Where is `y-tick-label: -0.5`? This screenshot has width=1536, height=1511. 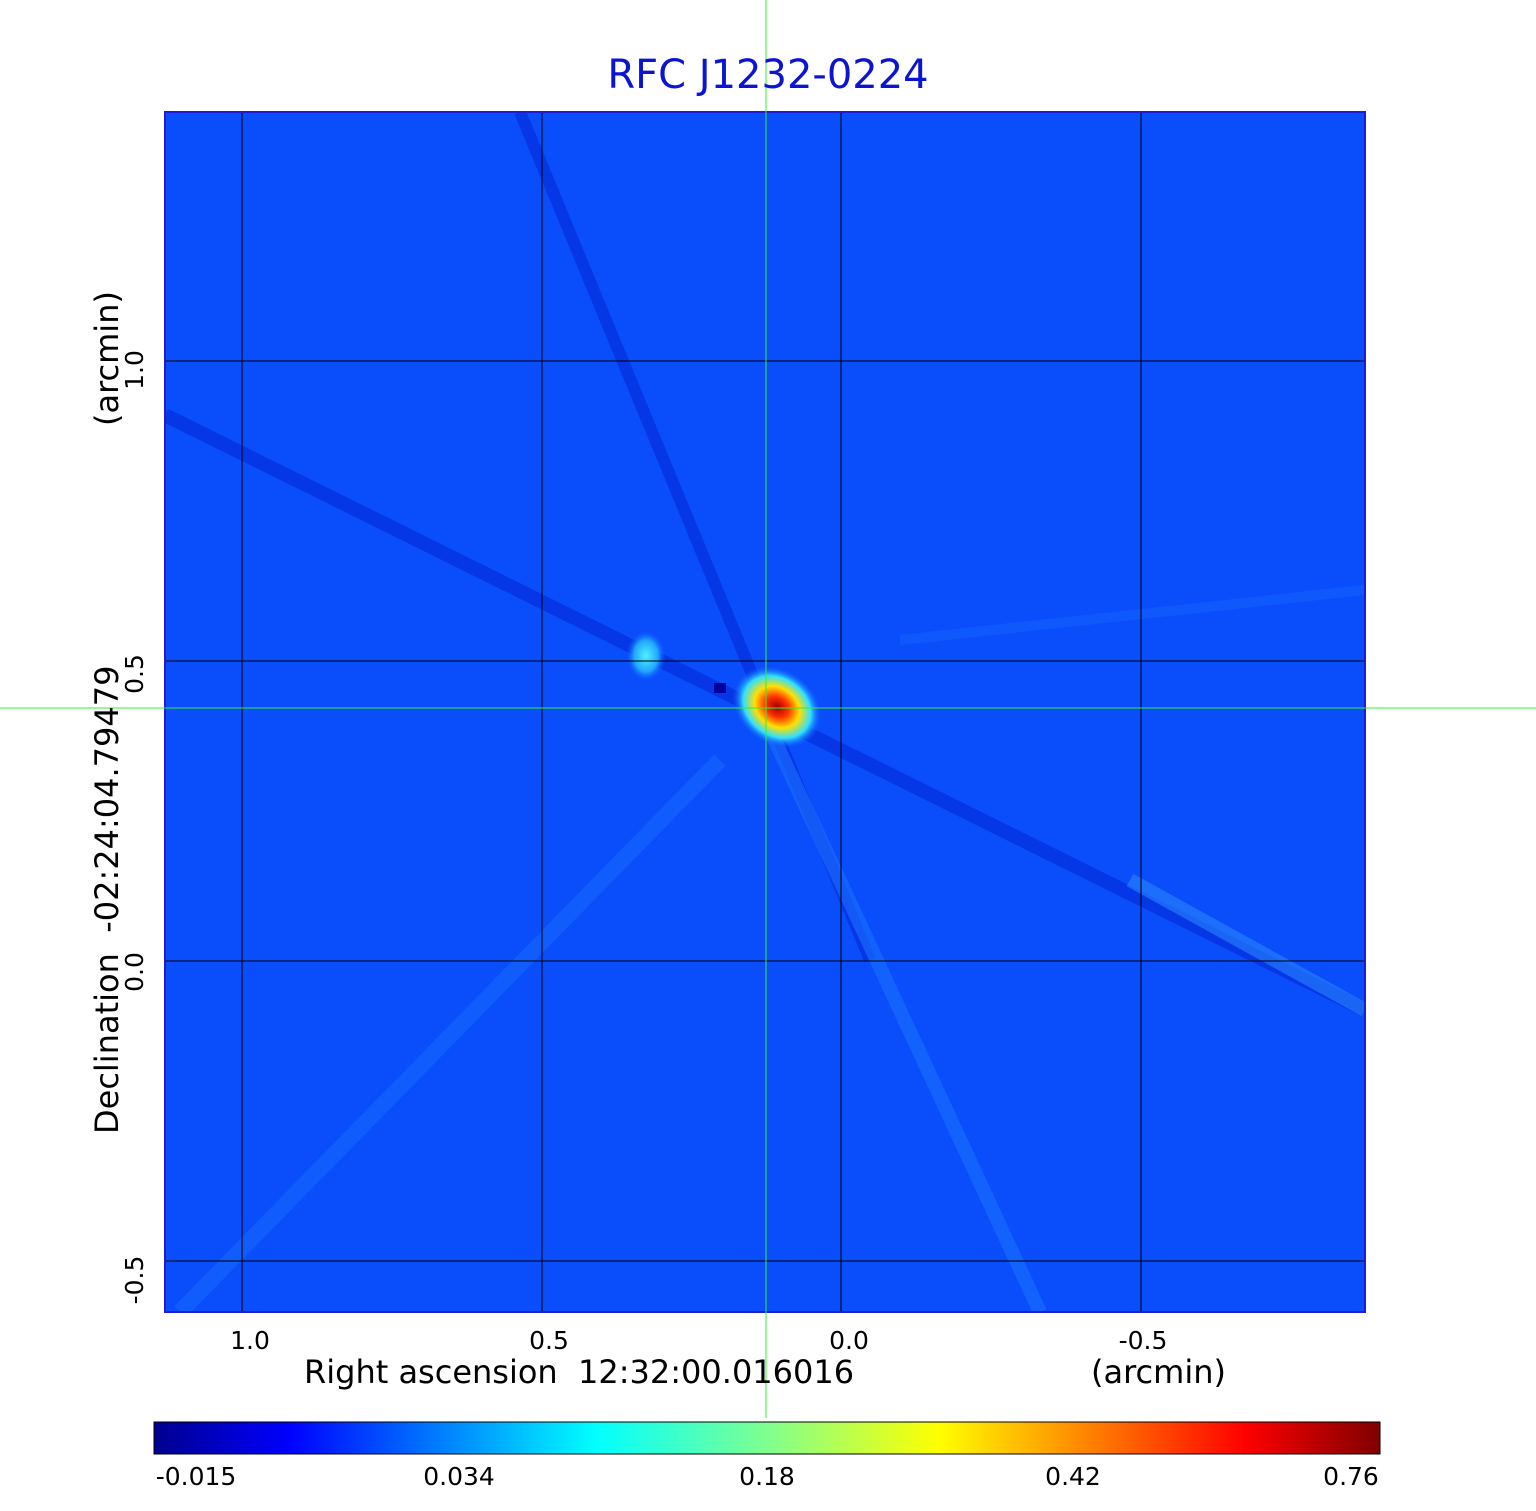
y-tick-label: -0.5 is located at coordinates (134, 1280).